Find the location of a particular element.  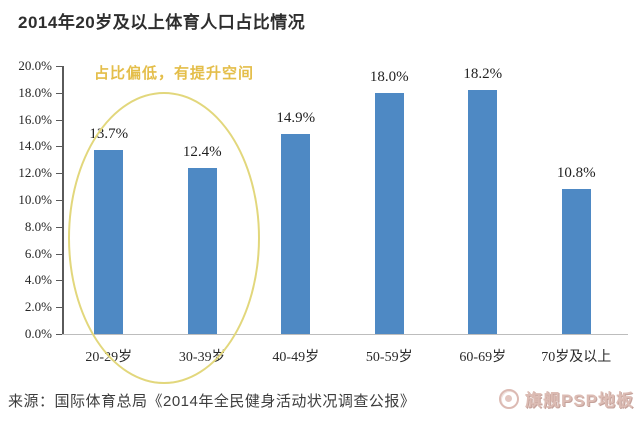

bar-value-label: 18.2% is located at coordinates (483, 74).